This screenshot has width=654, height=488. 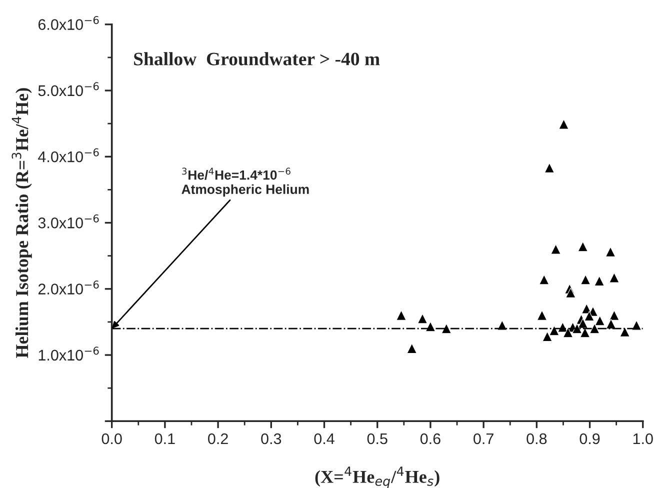 What do you see at coordinates (68, 221) in the screenshot?
I see `y-tick-label: 3.0x10$^{−6}$` at bounding box center [68, 221].